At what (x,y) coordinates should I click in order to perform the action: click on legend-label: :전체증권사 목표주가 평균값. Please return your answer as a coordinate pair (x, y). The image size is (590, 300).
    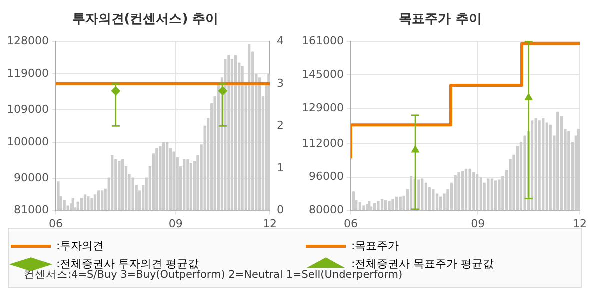
    Looking at the image, I should click on (423, 263).